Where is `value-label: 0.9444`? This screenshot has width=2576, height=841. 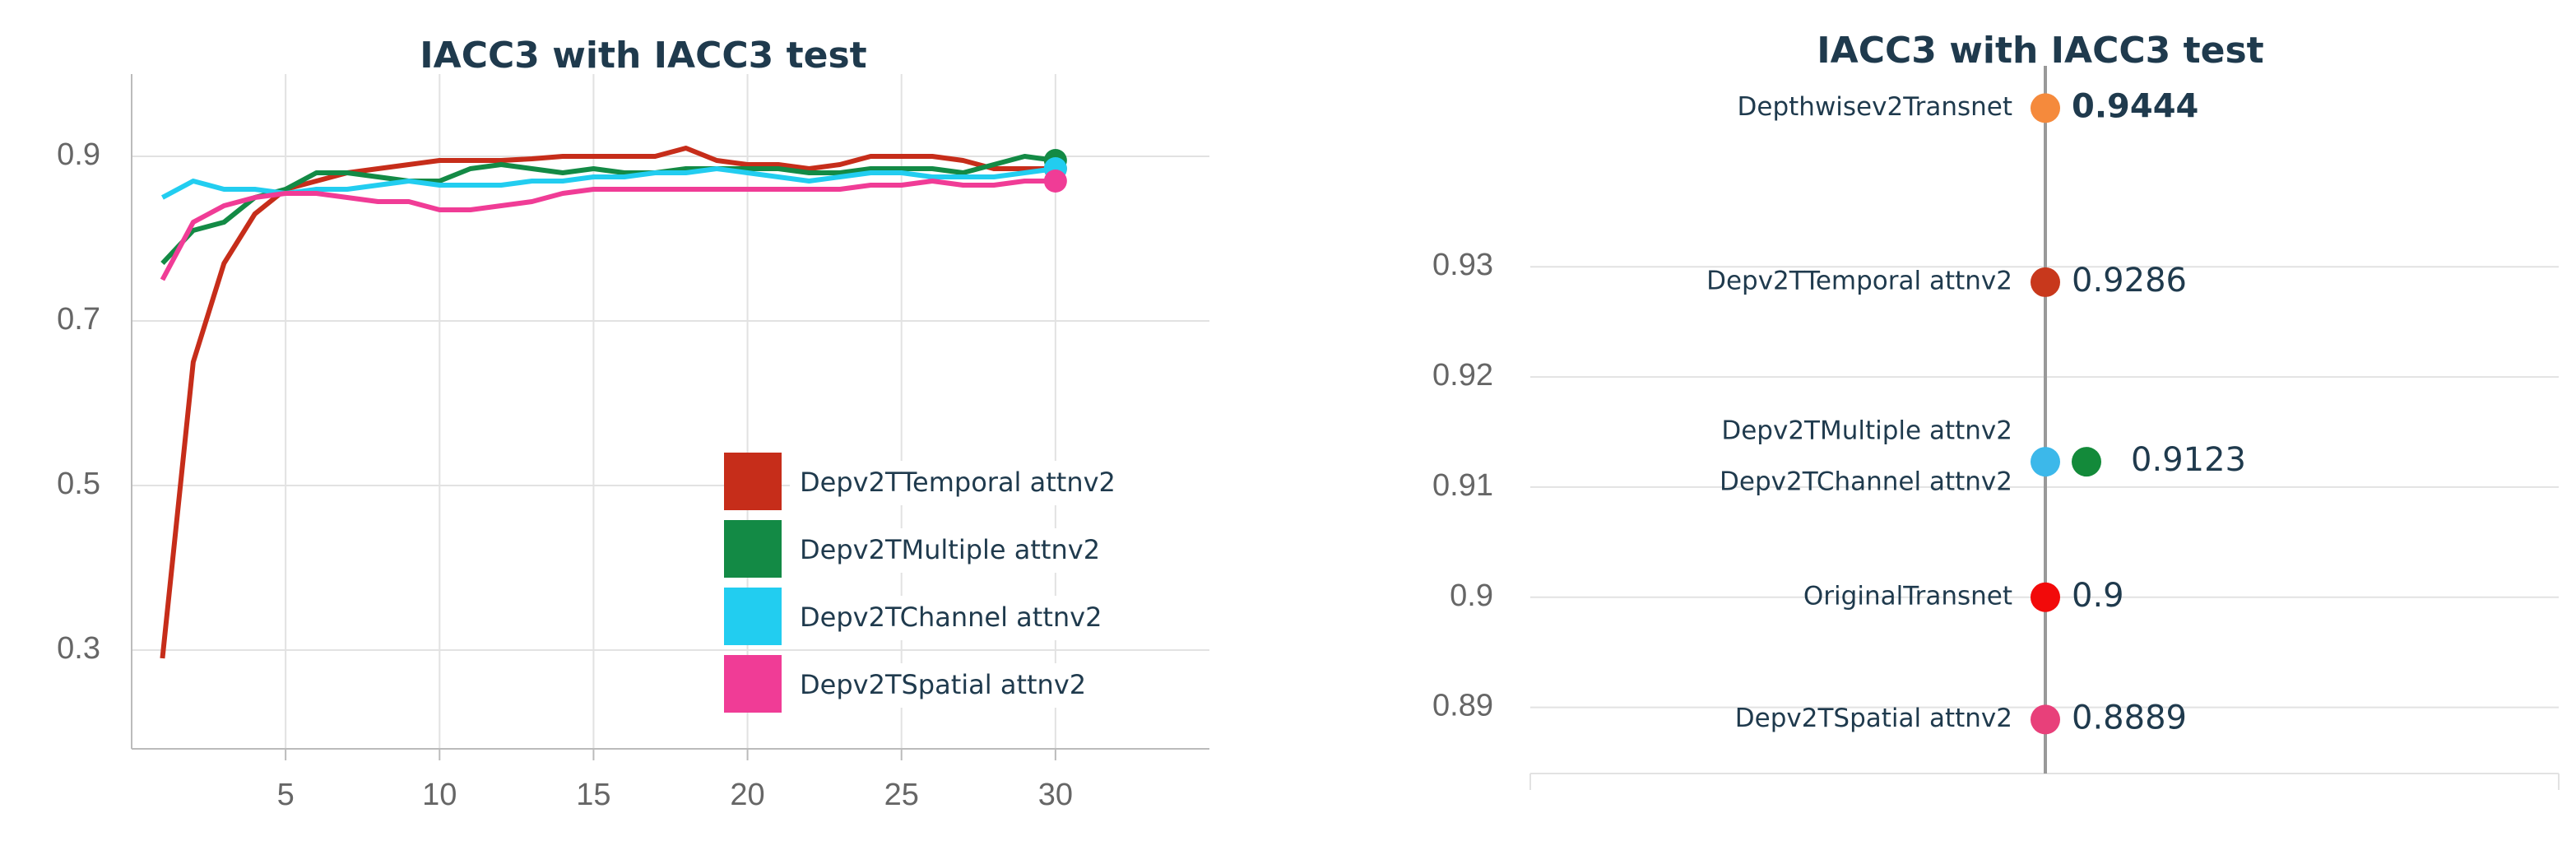 value-label: 0.9444 is located at coordinates (2135, 106).